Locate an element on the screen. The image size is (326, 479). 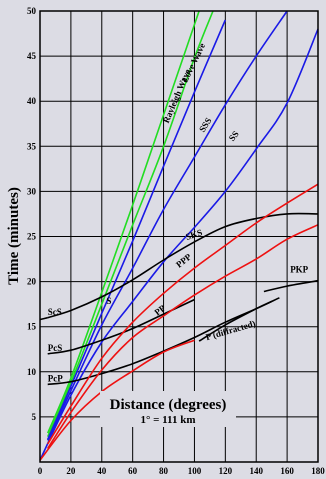
series-label: PcS is located at coordinates (55, 348).